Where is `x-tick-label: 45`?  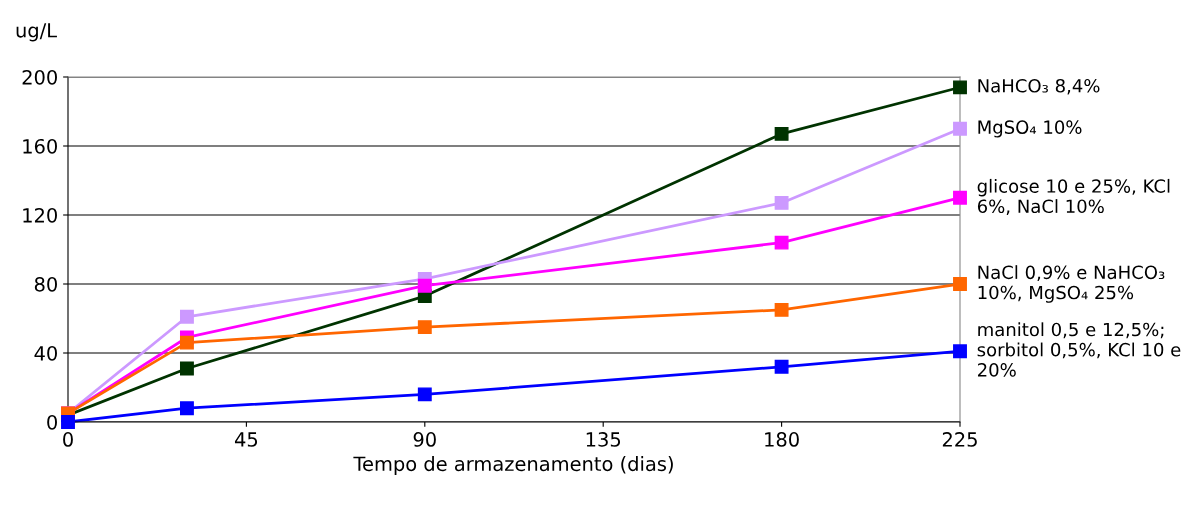
x-tick-label: 45 is located at coordinates (246, 439).